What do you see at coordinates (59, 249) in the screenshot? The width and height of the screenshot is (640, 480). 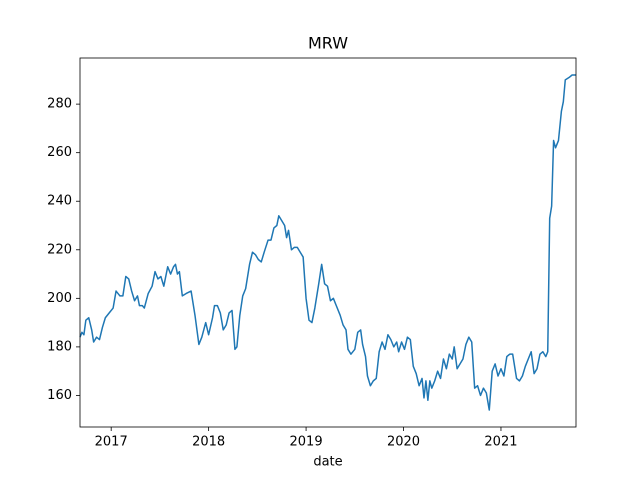 I see `y-tick-label: 220` at bounding box center [59, 249].